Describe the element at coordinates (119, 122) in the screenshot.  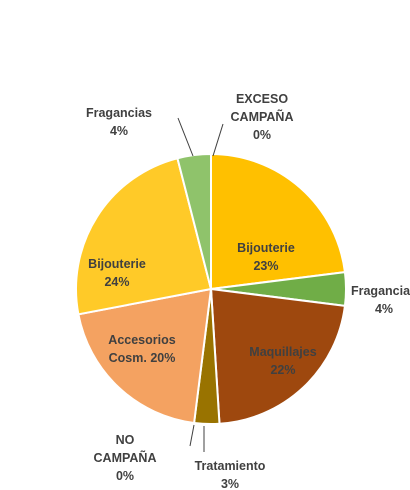
I see `data-label-fragancias-8: Fragancias 4%` at that location.